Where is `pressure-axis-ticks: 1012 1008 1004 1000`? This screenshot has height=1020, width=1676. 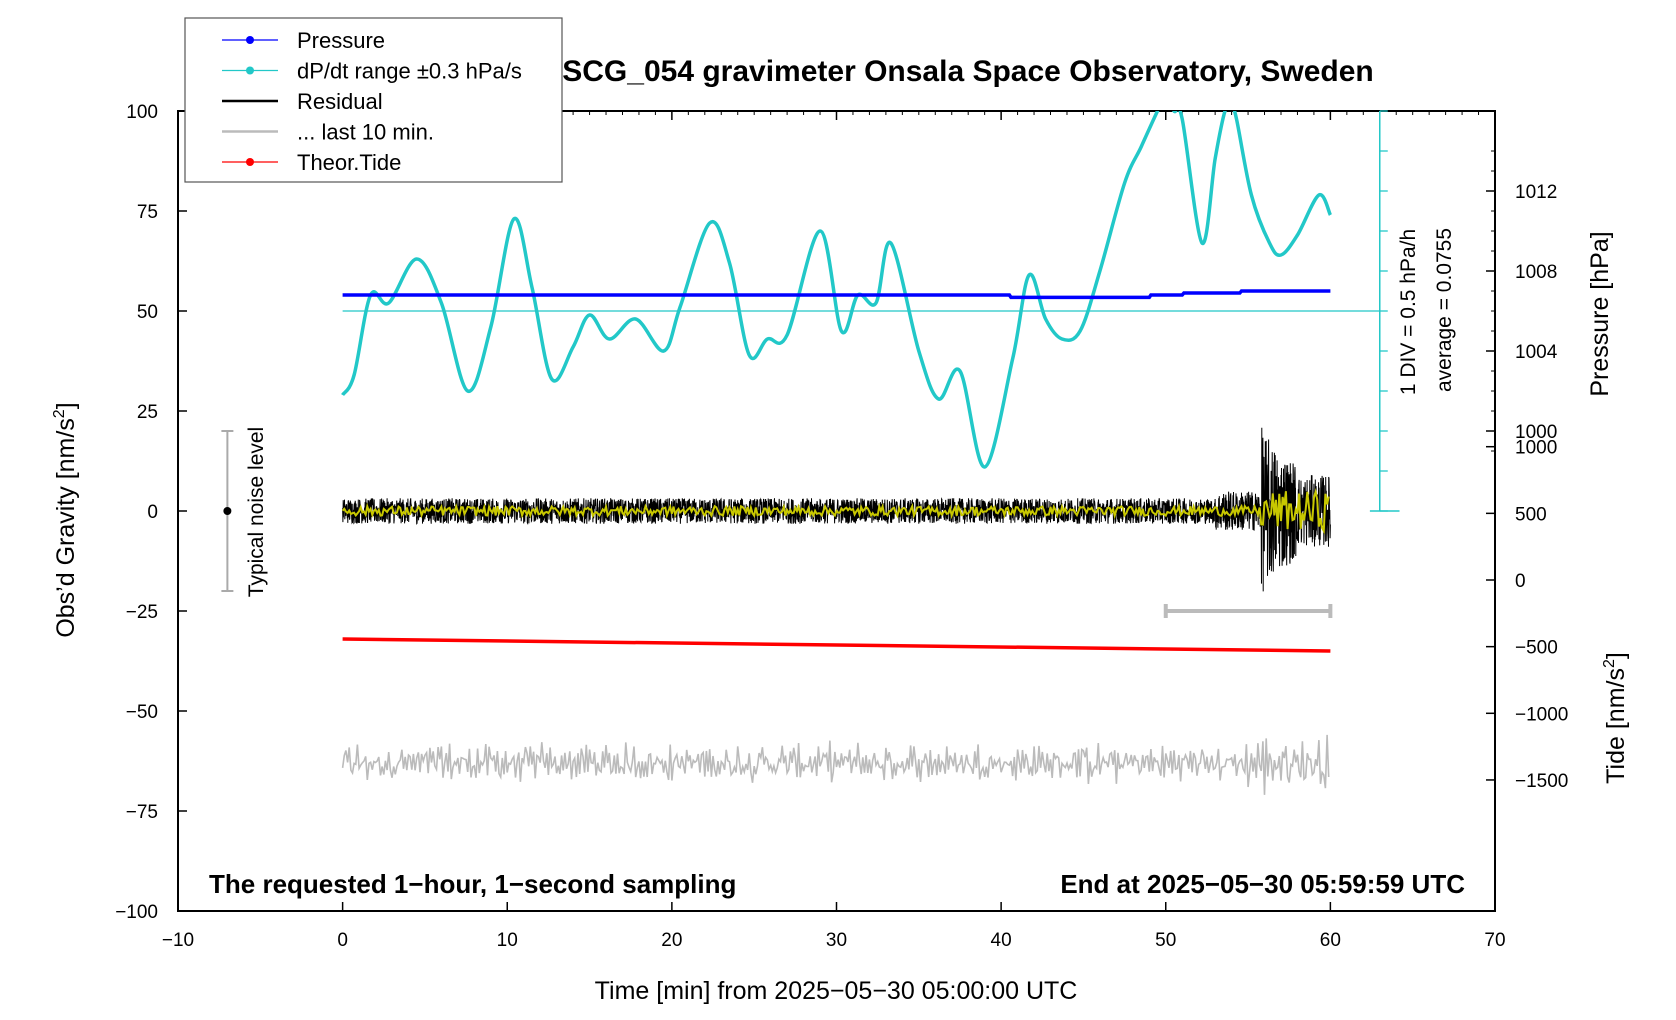 pressure-axis-ticks: 1012 1008 1004 1000 is located at coordinates (1522, 301).